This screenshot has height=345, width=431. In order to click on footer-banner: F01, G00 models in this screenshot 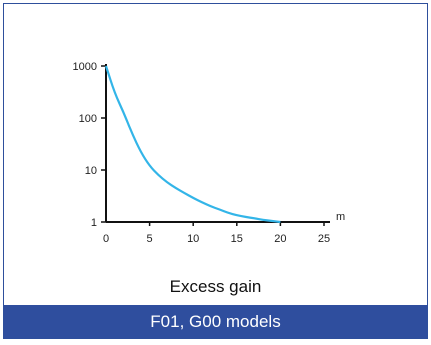, I will do `click(215, 321)`.